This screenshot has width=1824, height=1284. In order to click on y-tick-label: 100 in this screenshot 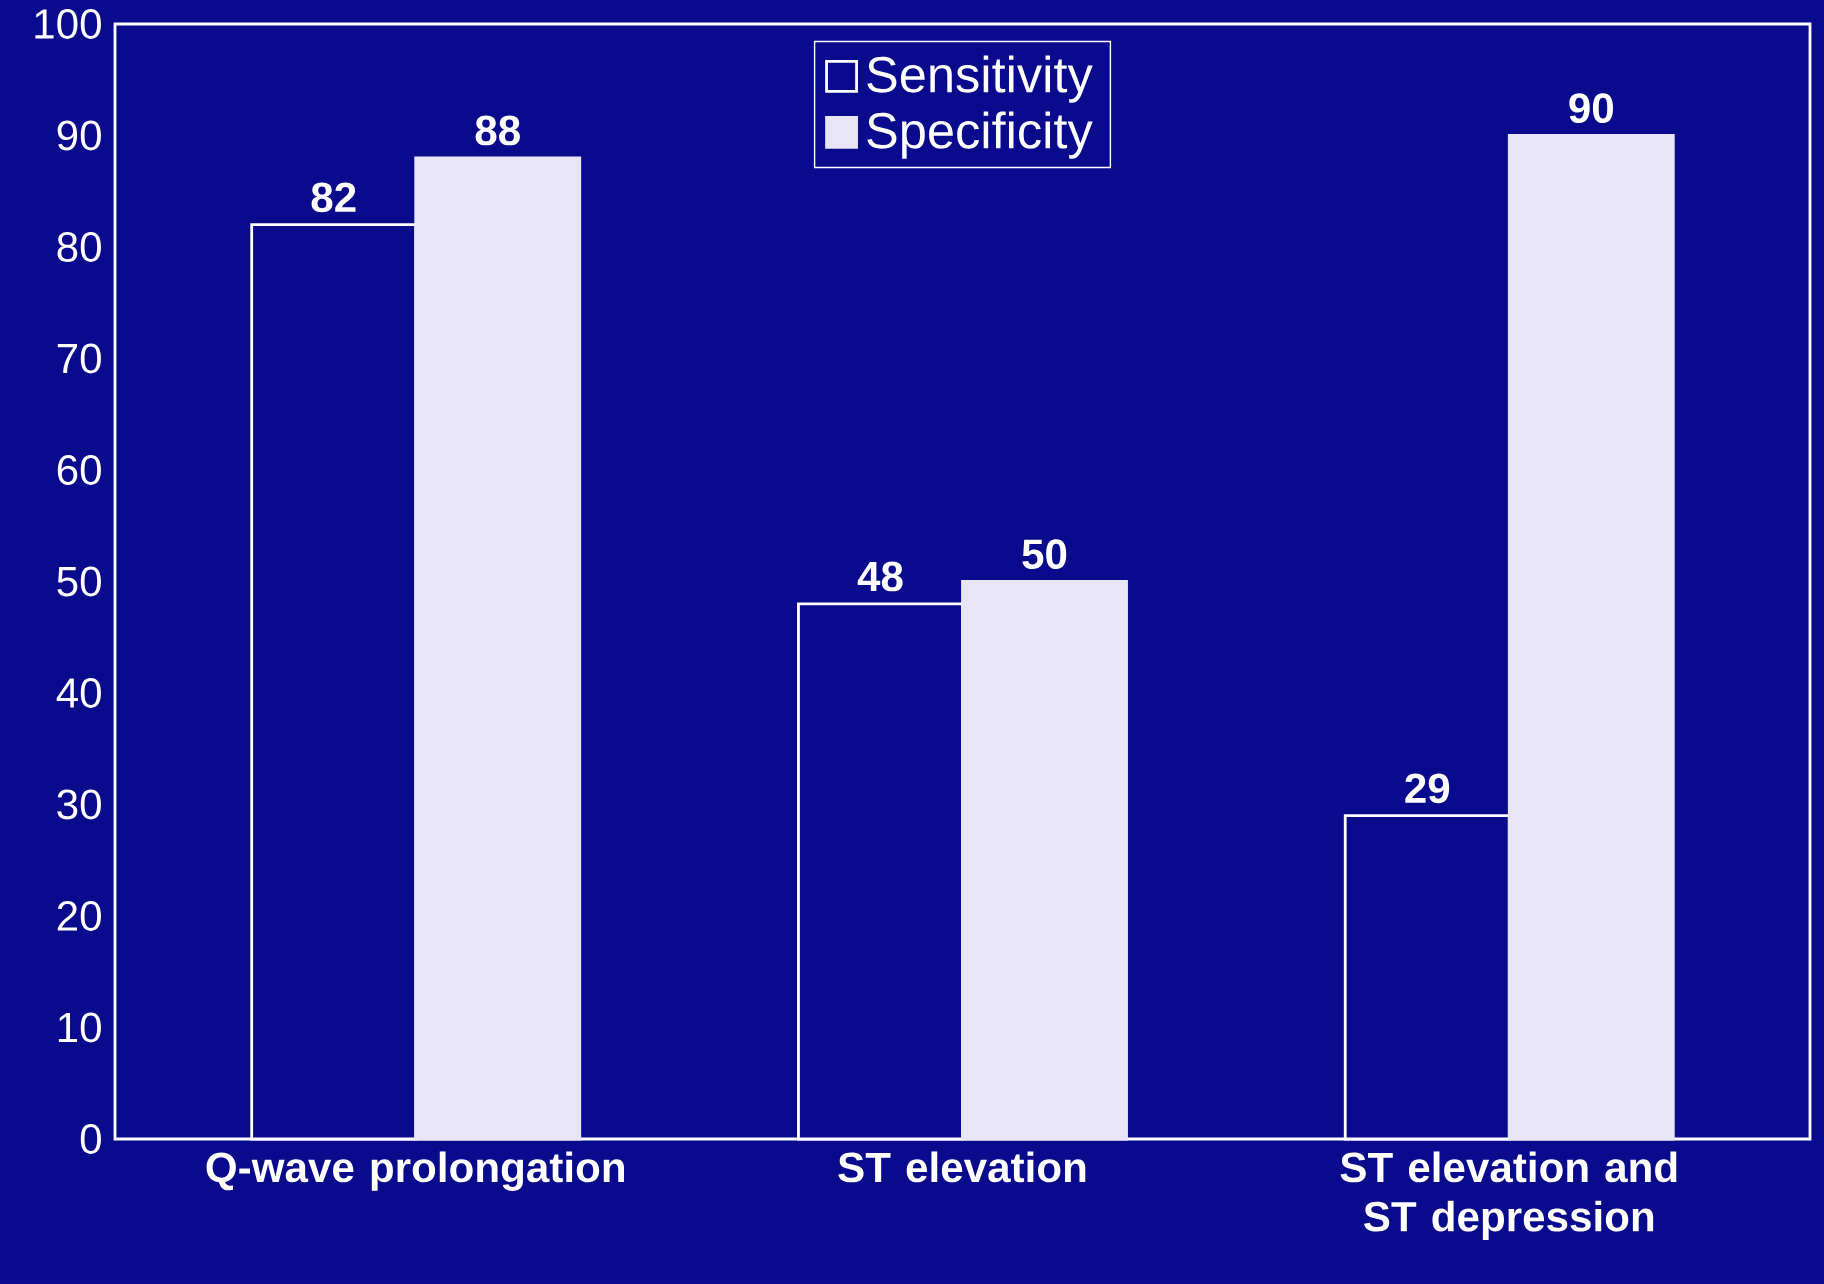, I will do `click(68, 24)`.